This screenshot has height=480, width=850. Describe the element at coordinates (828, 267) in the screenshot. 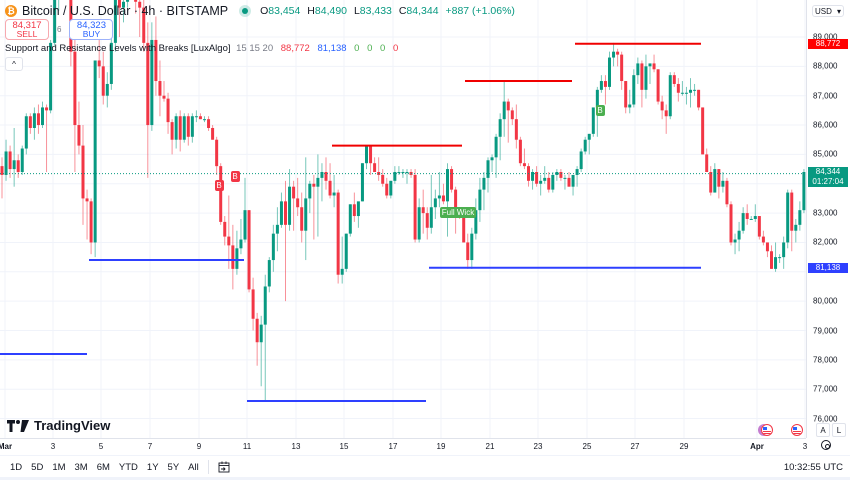

I see `support-price-badge: 81,138` at that location.